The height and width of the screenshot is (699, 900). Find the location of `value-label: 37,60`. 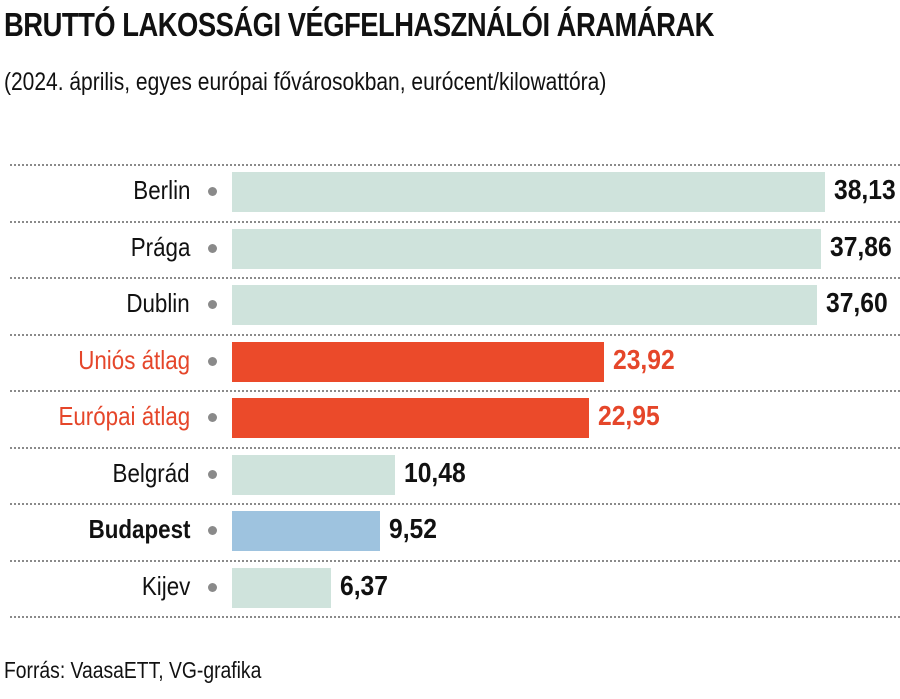

value-label: 37,60 is located at coordinates (856, 302).